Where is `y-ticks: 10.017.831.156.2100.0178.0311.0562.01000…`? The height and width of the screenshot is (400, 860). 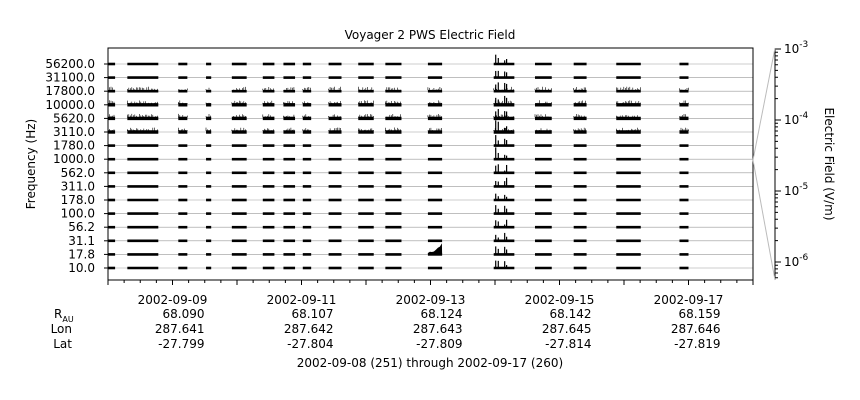
y-ticks: 10.017.831.156.2100.0178.0311.0562.01000… is located at coordinates (76, 166).